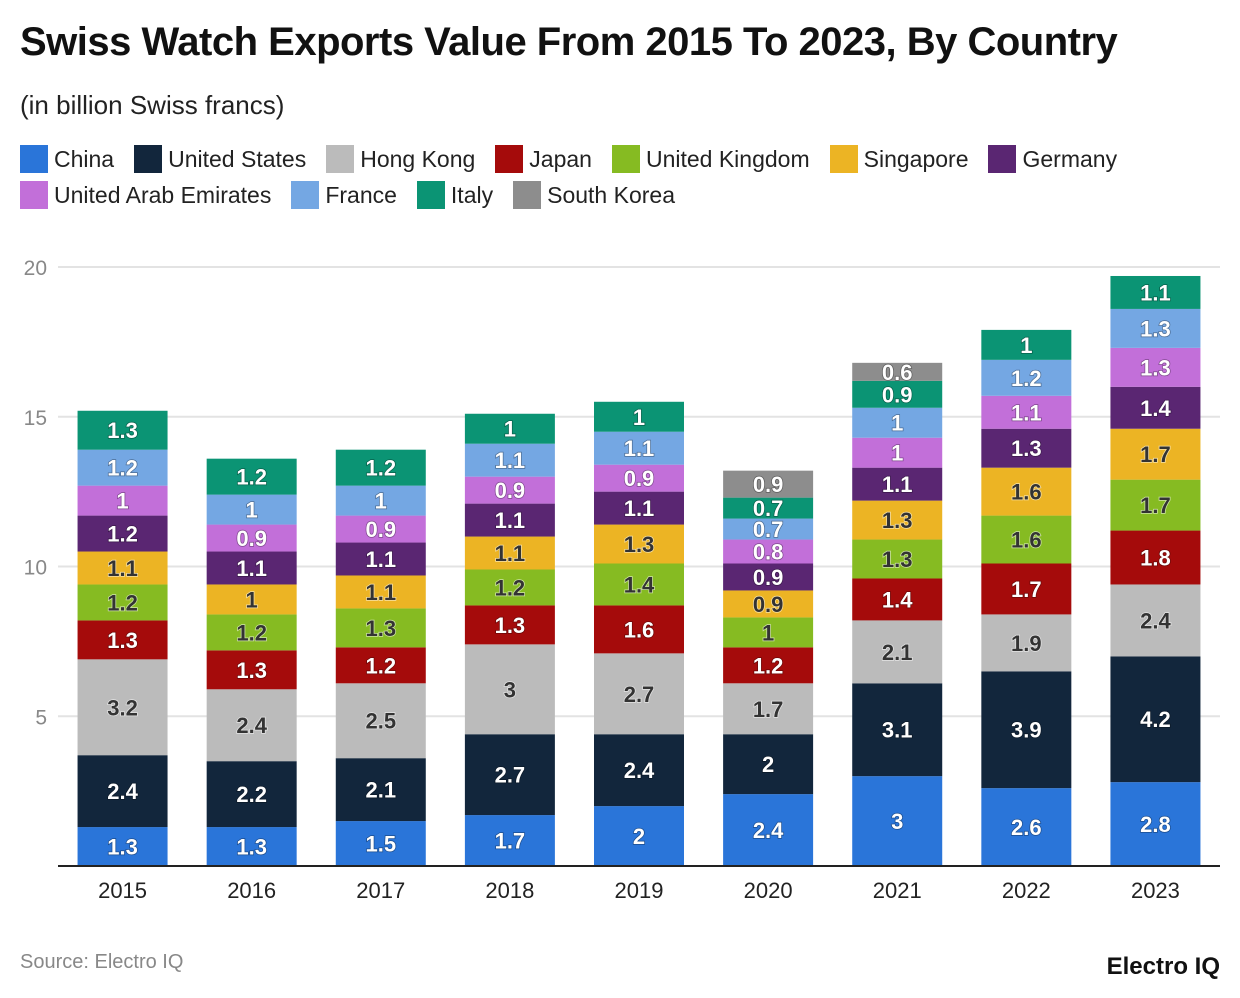  I want to click on legend-item: United Arab Emirates, so click(145, 195).